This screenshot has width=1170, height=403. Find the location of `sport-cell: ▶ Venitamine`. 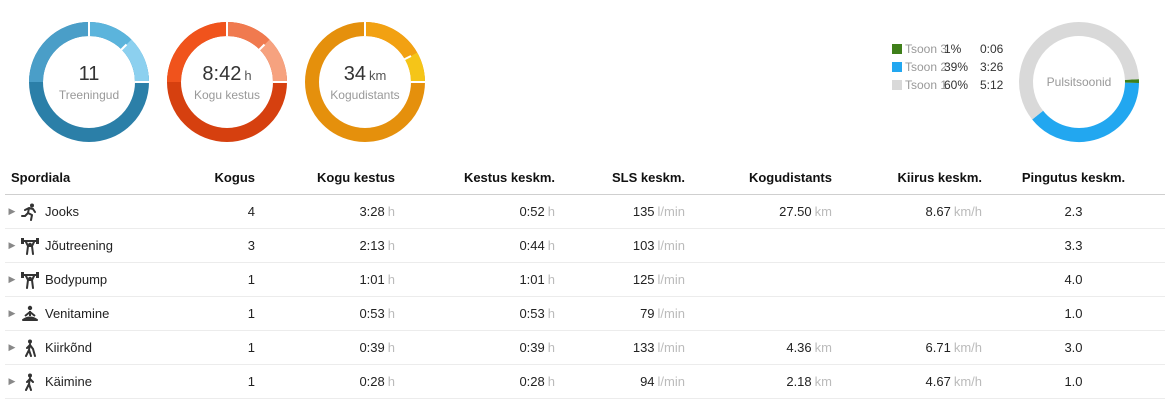

sport-cell: ▶ Venitamine is located at coordinates (85, 313).